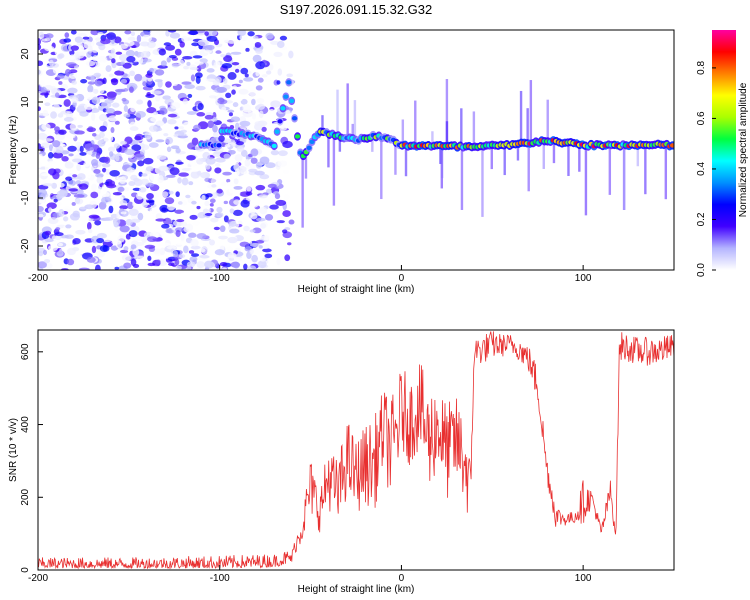  Describe the element at coordinates (706, 169) in the screenshot. I see `colorbar-ticks: 0.0 0.2 0.4 0.6 0.8` at that location.